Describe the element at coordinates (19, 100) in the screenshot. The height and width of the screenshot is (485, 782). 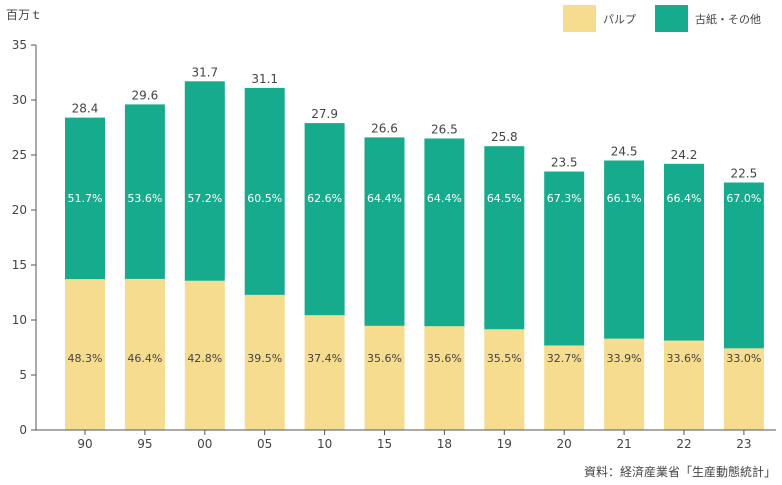
I see `y-tick-label: 30` at that location.